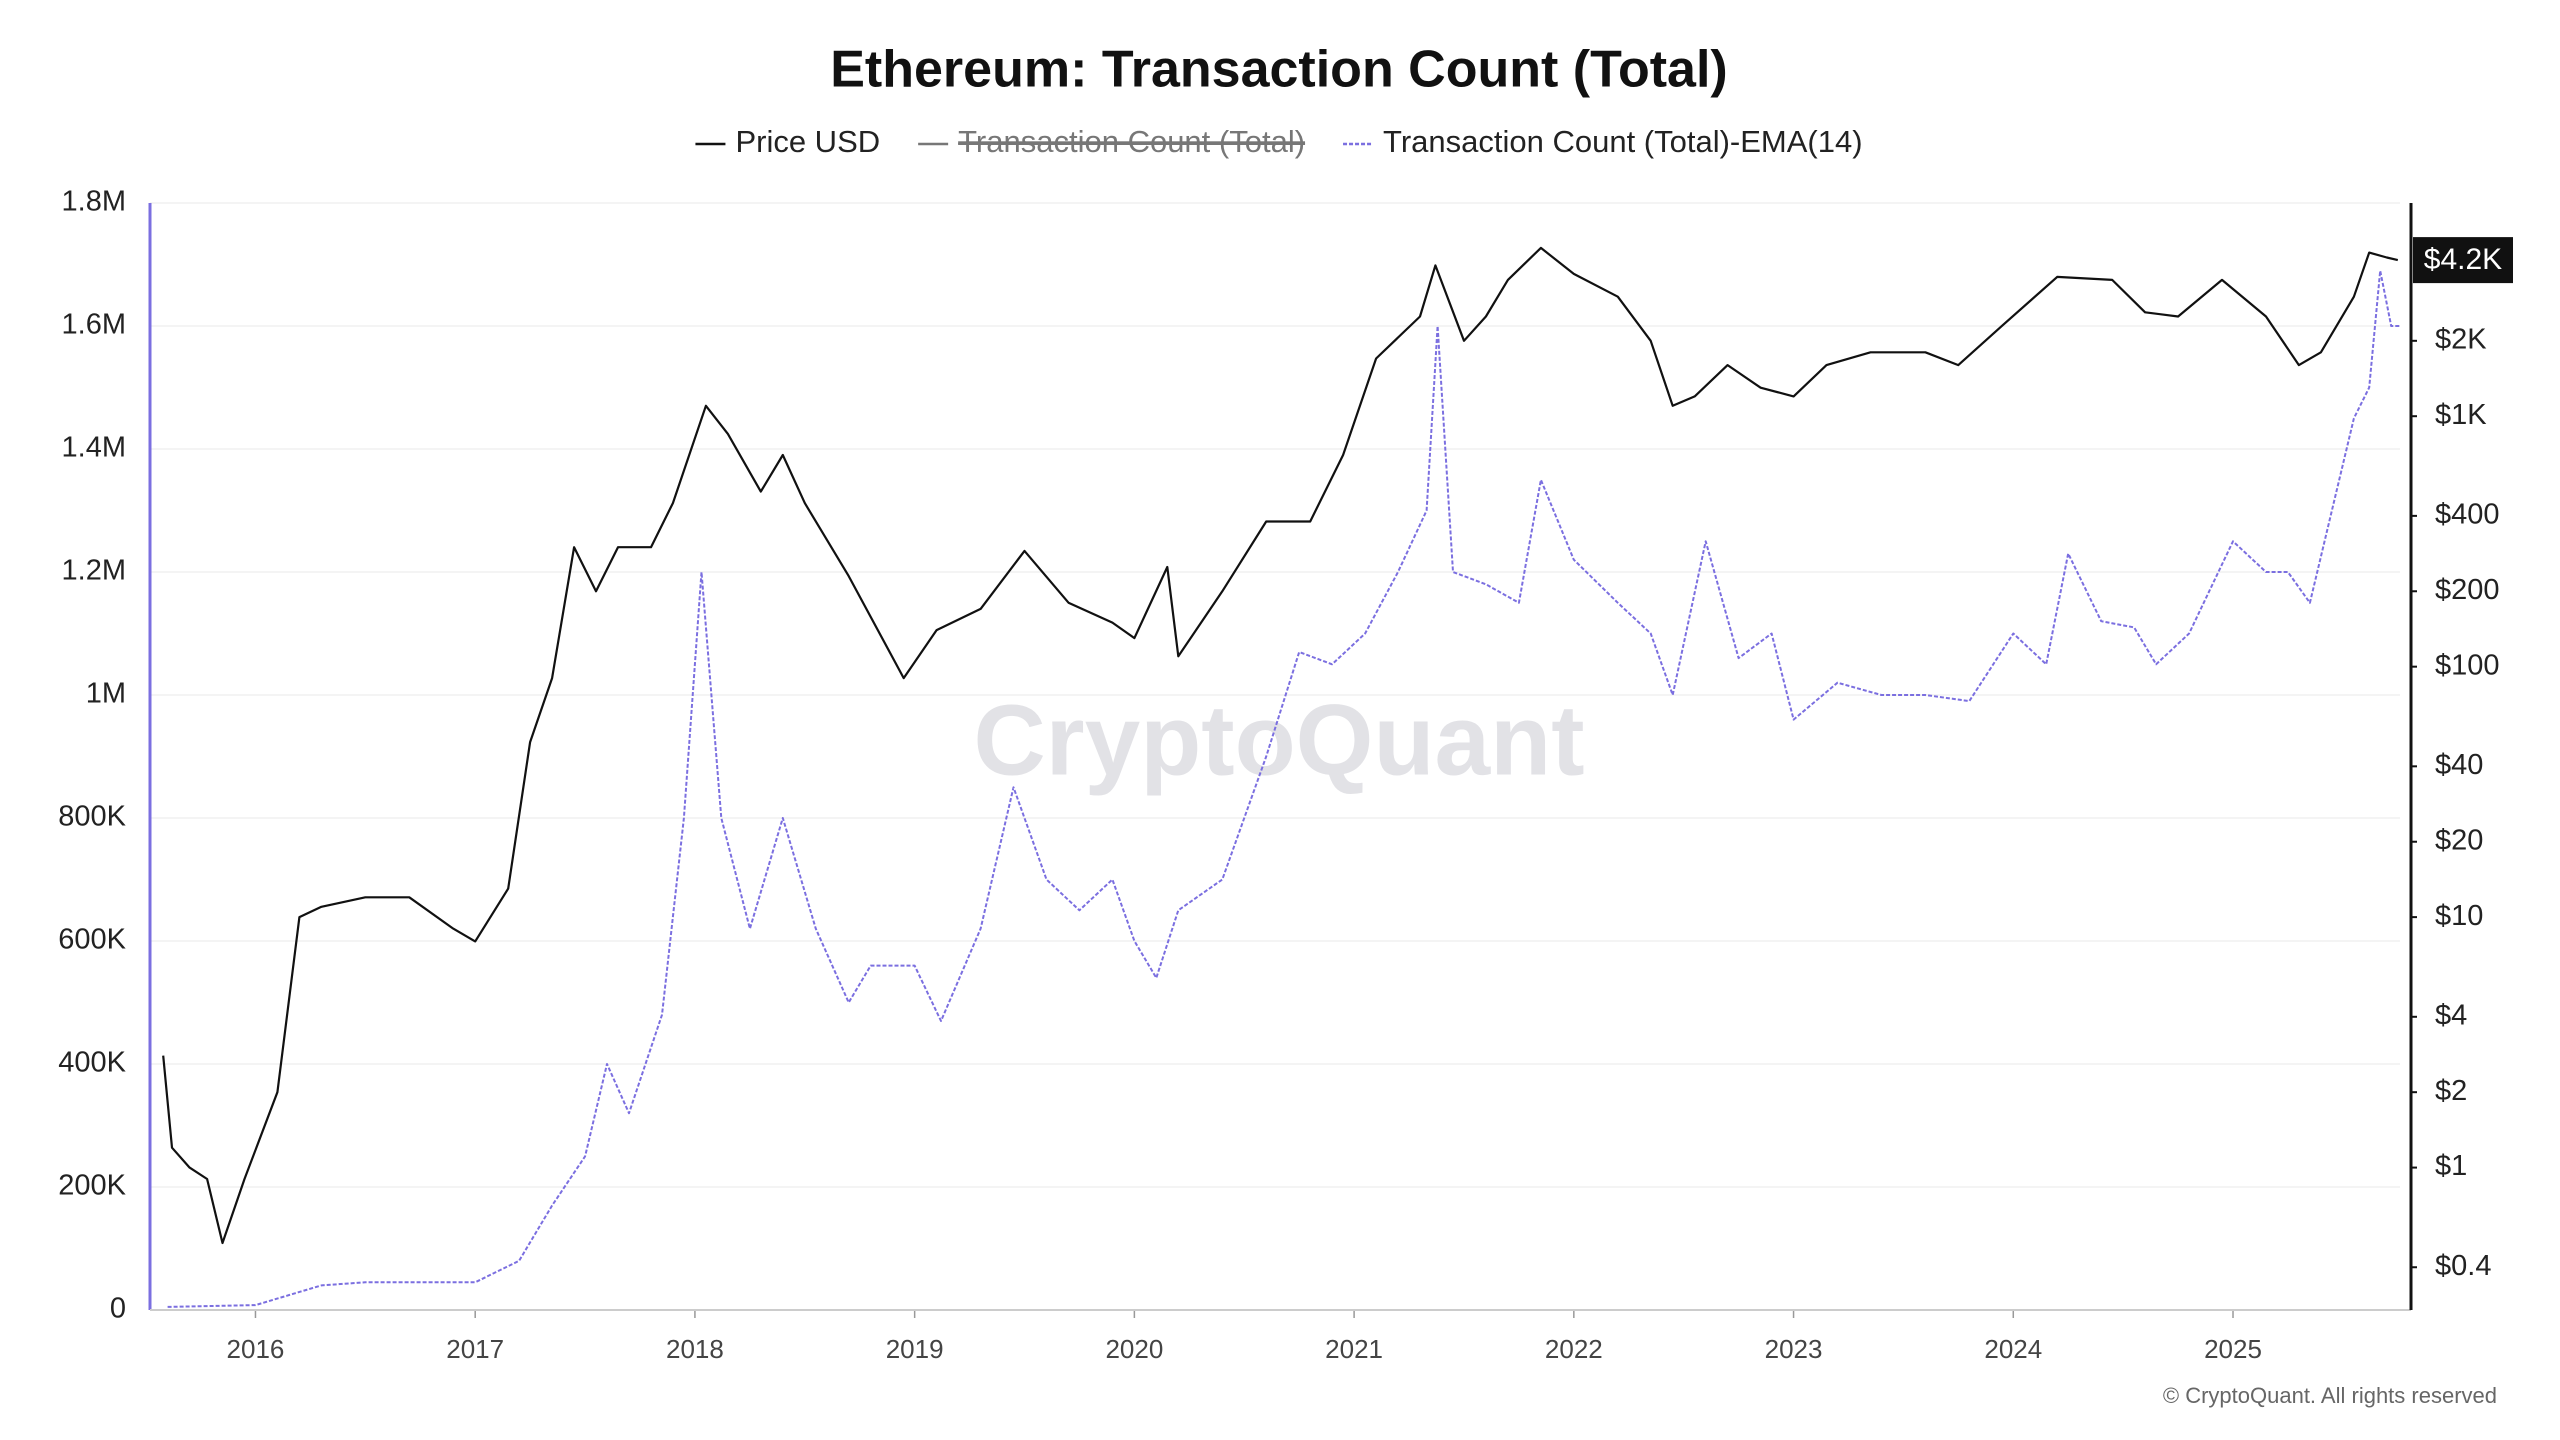  I want to click on x-tick-label: 2017, so click(475, 1349).